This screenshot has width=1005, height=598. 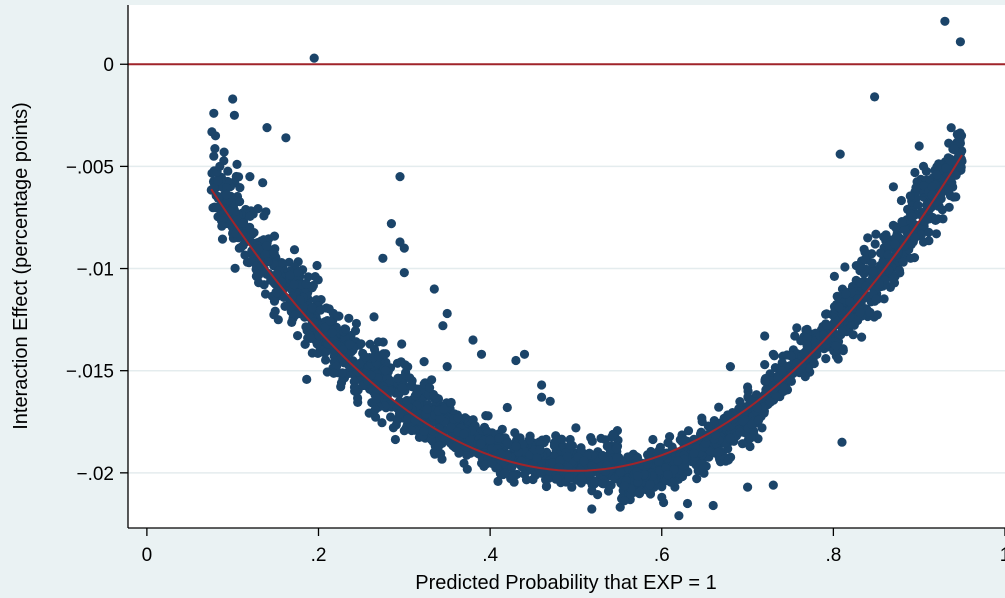 What do you see at coordinates (565, 583) in the screenshot?
I see `x-axis-title: Predicted Probability that EXP = 1` at bounding box center [565, 583].